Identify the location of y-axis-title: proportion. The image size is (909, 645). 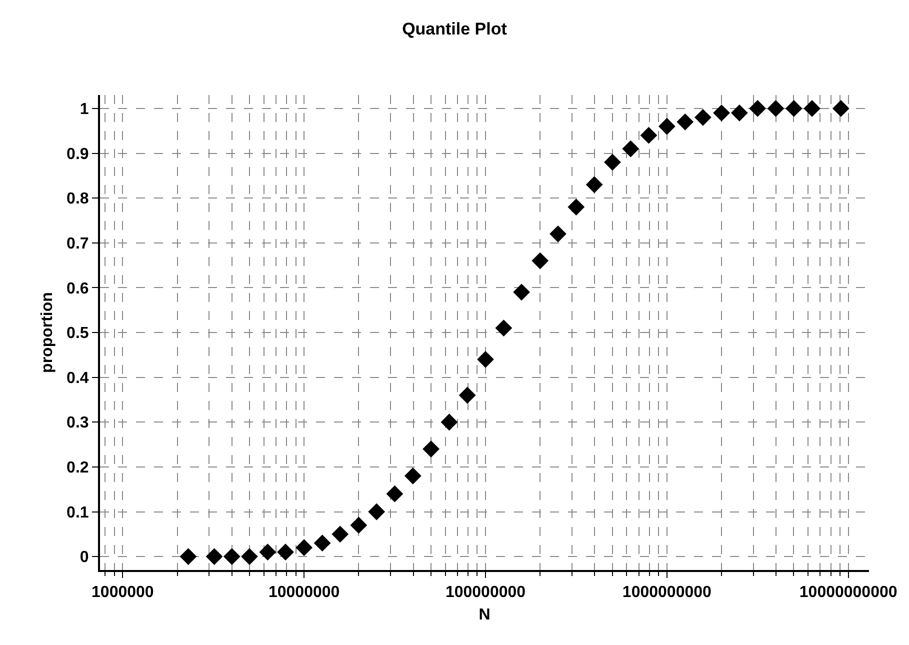
(47, 332).